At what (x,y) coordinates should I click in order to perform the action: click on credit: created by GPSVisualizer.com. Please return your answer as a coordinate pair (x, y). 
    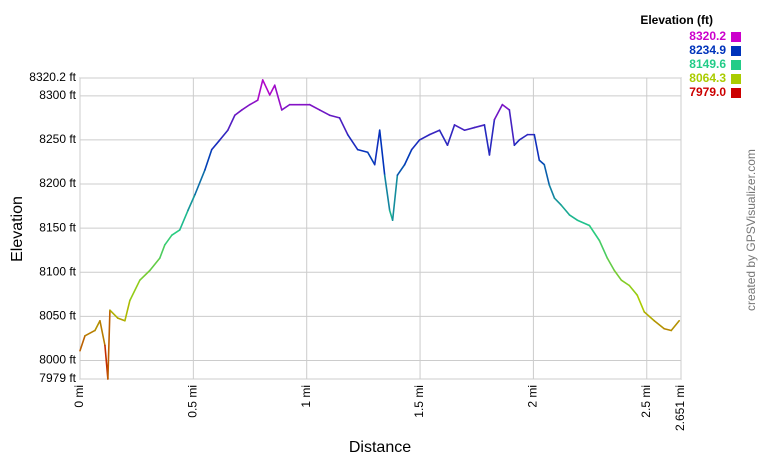
    Looking at the image, I should click on (751, 230).